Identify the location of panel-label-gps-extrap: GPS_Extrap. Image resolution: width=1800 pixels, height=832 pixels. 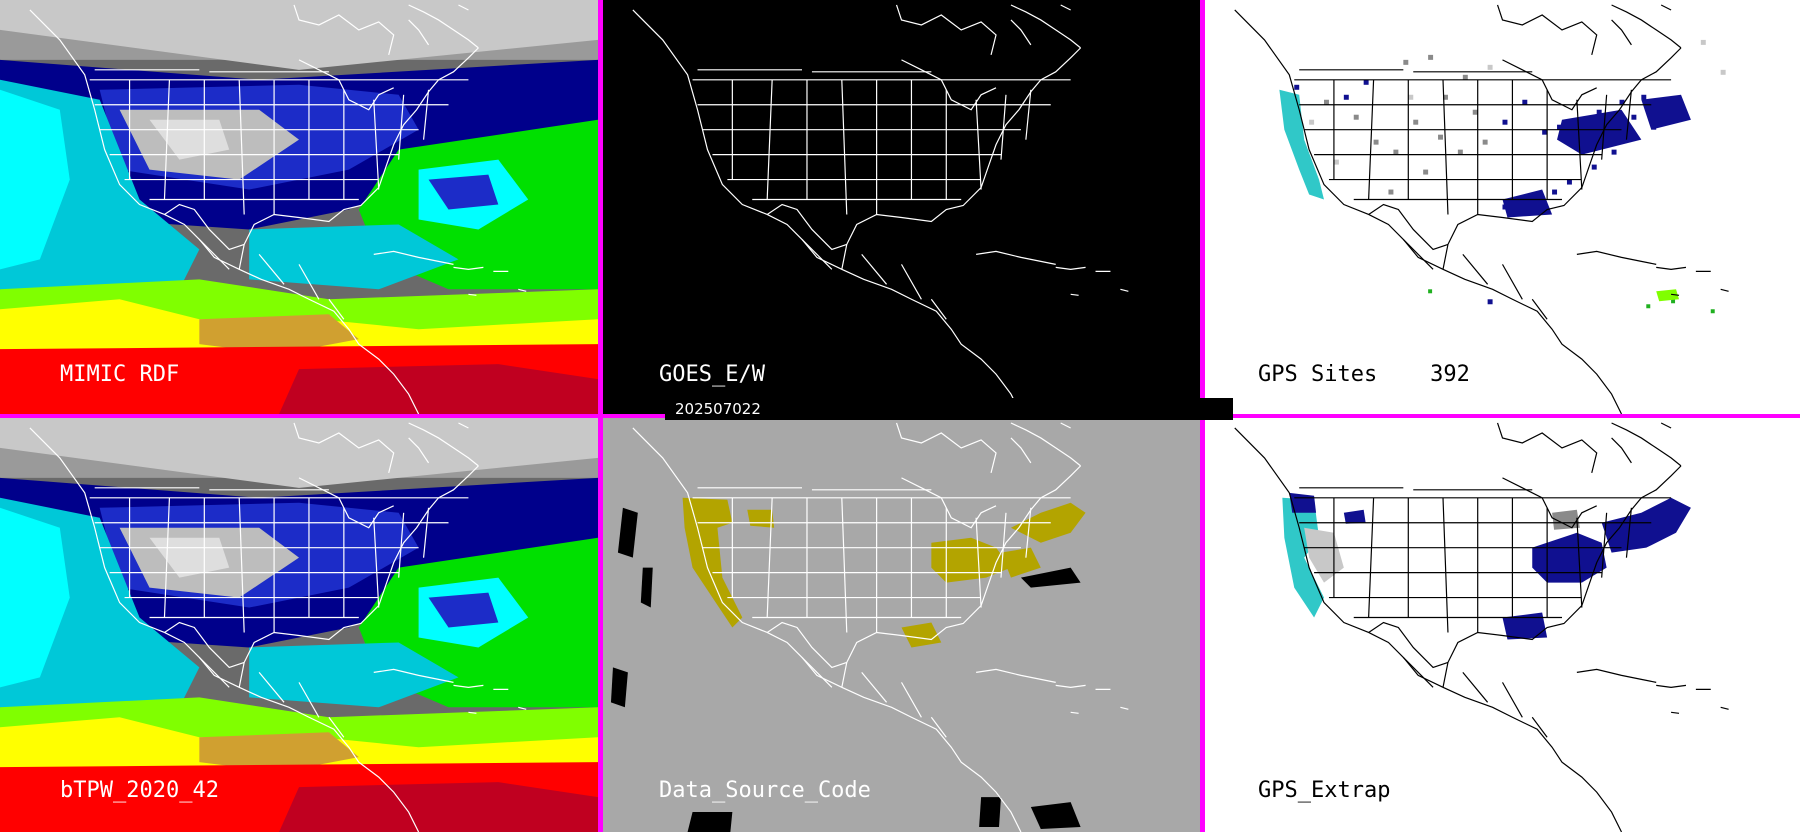
(1324, 790).